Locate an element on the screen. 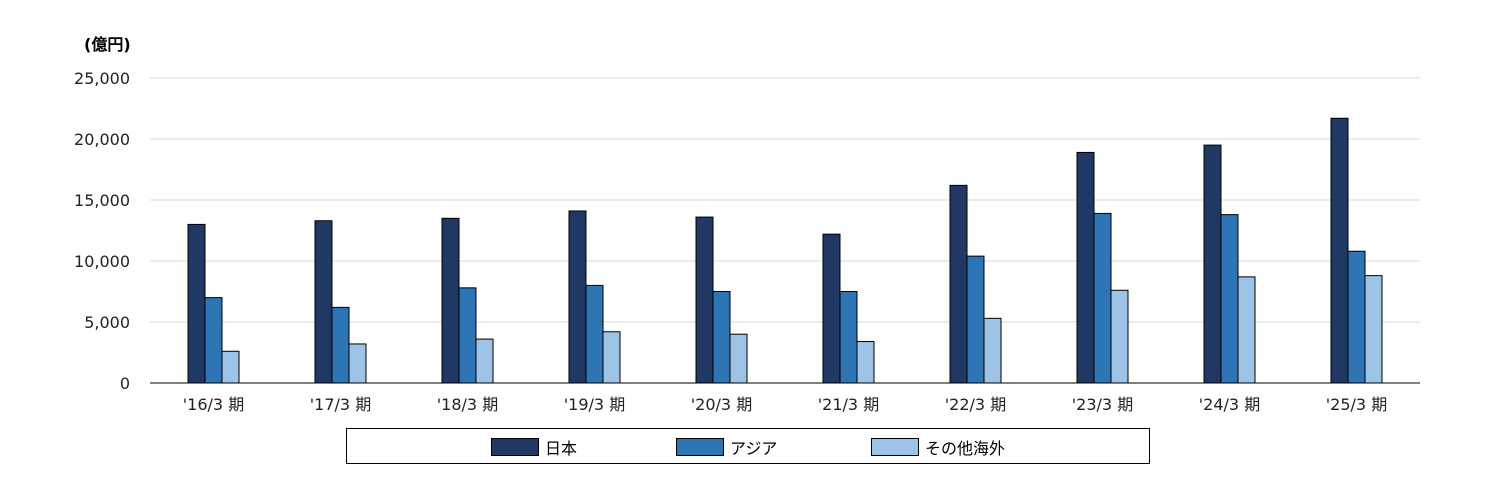 Image resolution: width=1500 pixels, height=481 pixels. legend-item-japan: 日本 is located at coordinates (534, 448).